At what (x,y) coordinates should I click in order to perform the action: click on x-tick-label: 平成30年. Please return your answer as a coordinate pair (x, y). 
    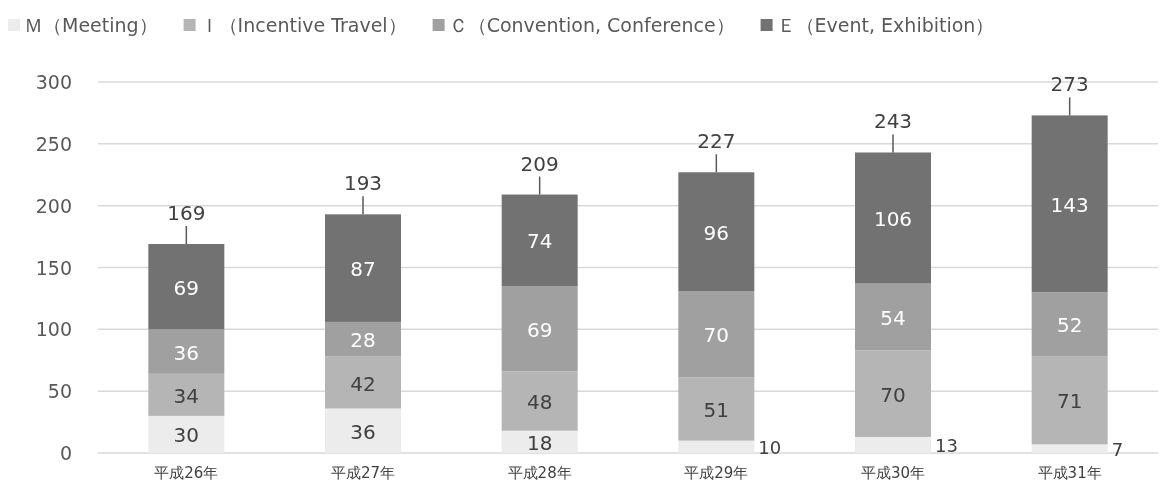
    Looking at the image, I should click on (893, 473).